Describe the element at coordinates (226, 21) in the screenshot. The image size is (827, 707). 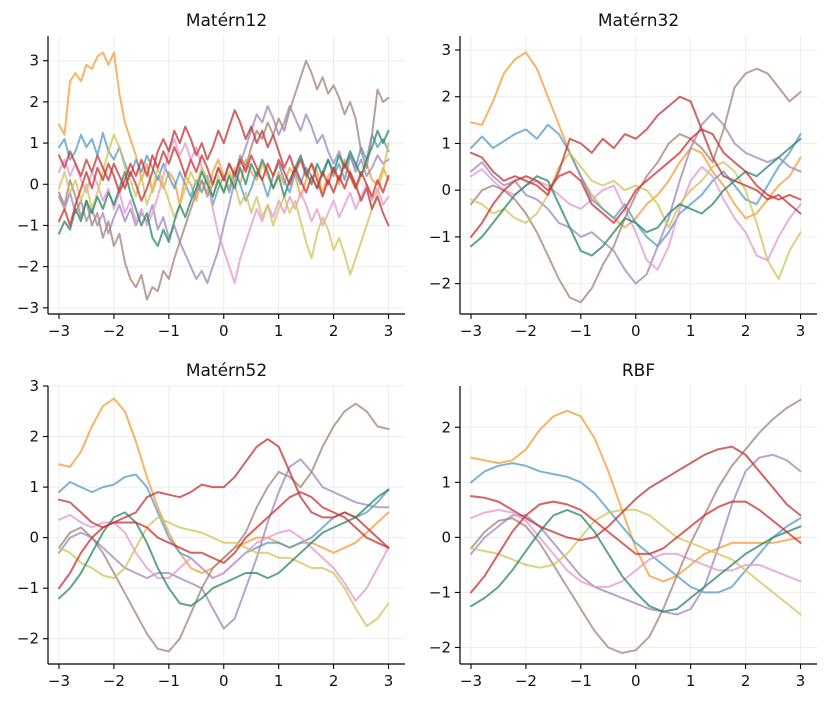
I see `chart-title: Matérn12` at that location.